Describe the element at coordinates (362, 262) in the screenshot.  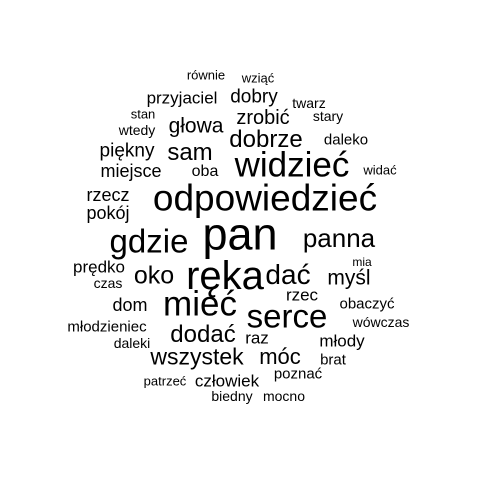
I see `word: mia` at that location.